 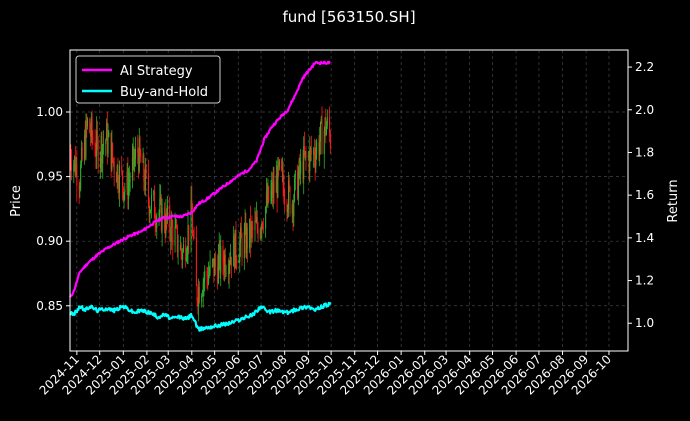 What do you see at coordinates (644, 323) in the screenshot?
I see `right-y-tick-label: 1.0` at bounding box center [644, 323].